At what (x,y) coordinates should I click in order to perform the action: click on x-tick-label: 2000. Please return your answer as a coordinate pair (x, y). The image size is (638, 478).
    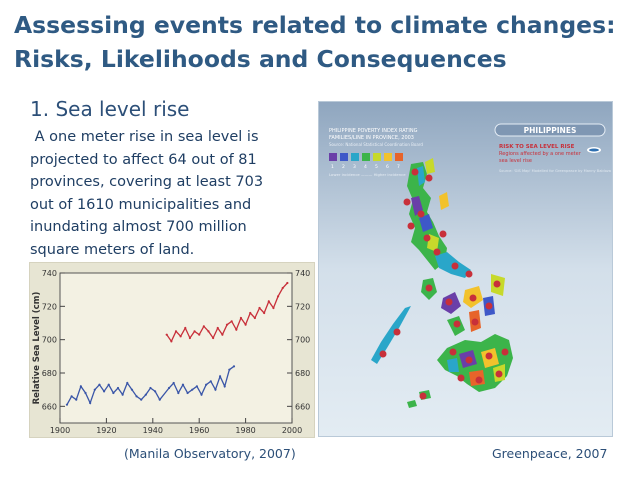
    Looking at the image, I should click on (292, 430).